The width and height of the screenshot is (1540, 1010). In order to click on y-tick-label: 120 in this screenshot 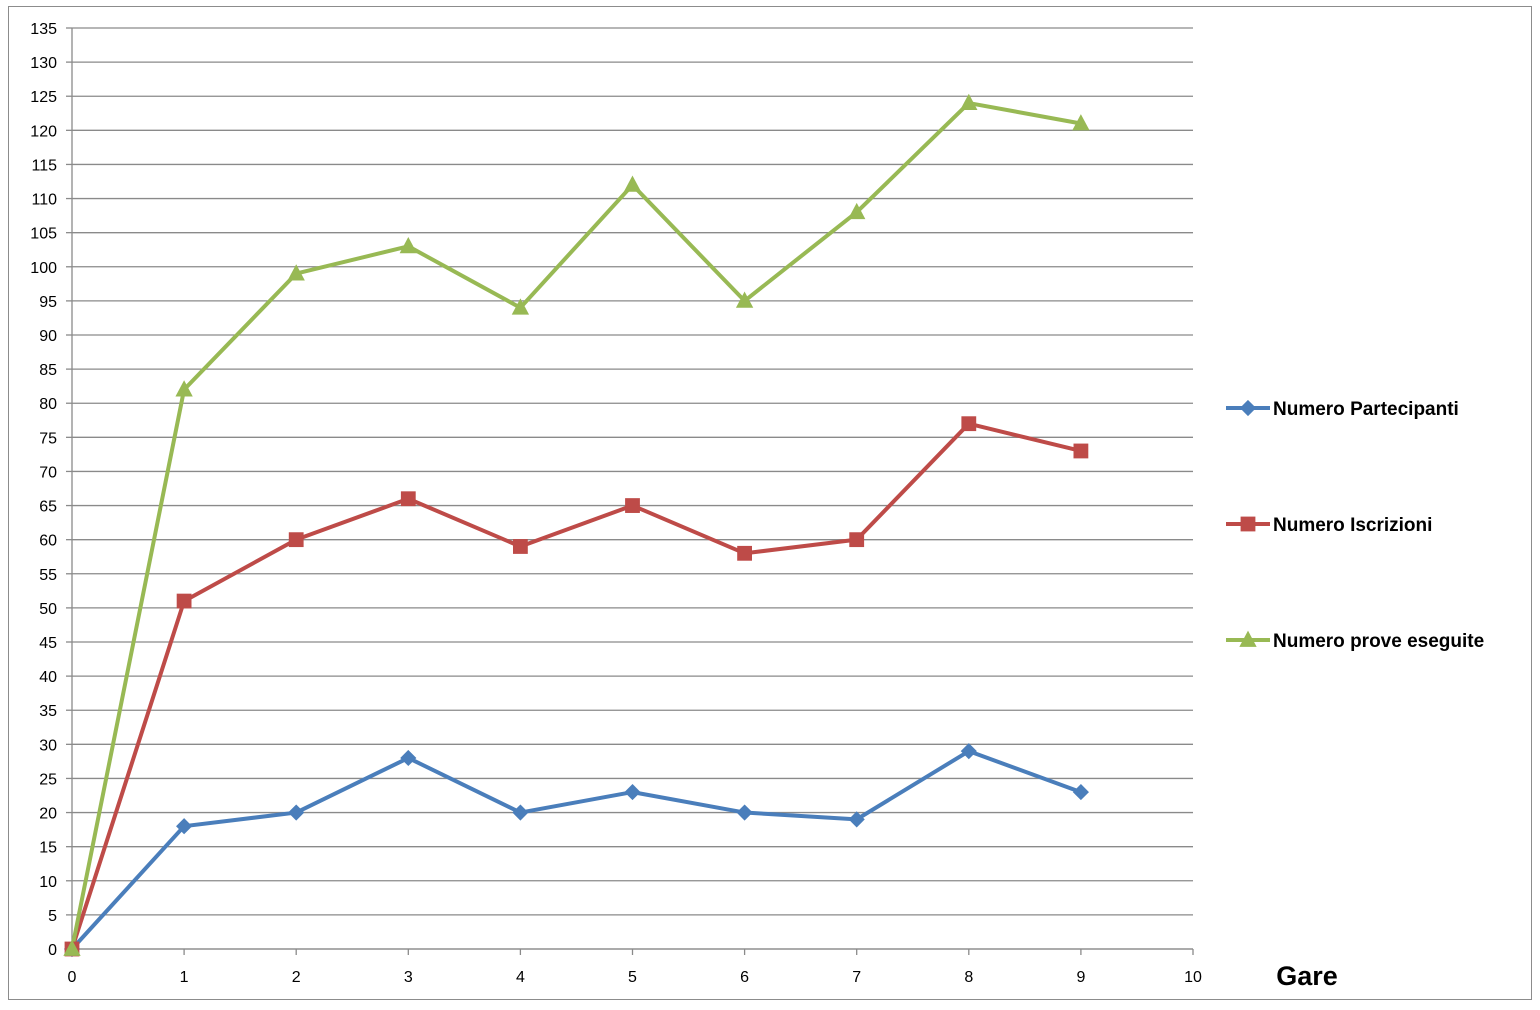, I will do `click(43, 131)`.